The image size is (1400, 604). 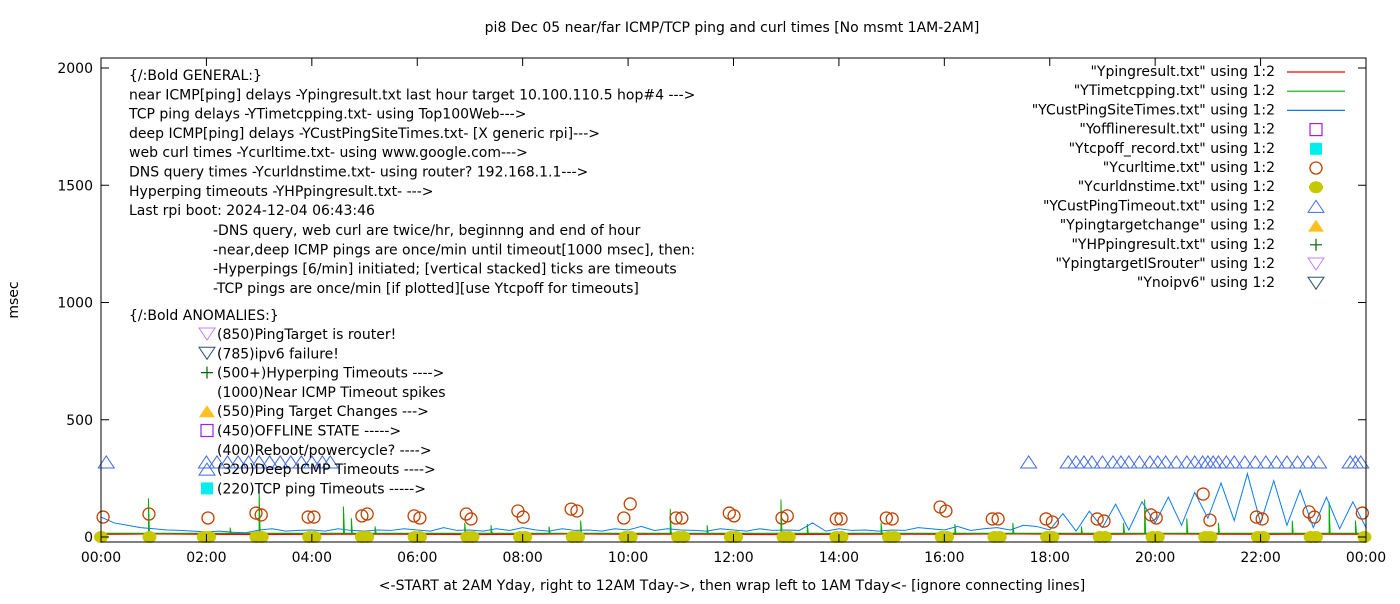 I want to click on x-tick-label: 16:00, so click(x=944, y=558).